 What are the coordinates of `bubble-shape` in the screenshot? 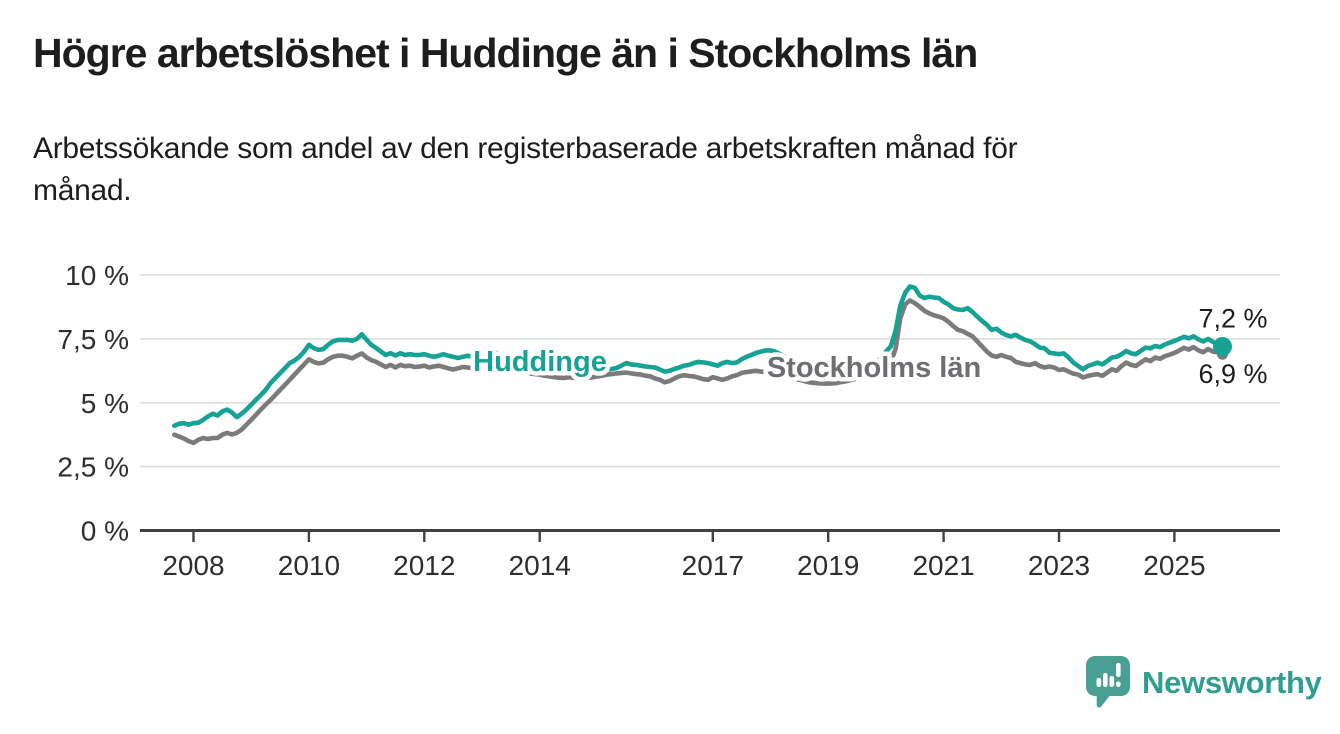 It's located at (1108, 682).